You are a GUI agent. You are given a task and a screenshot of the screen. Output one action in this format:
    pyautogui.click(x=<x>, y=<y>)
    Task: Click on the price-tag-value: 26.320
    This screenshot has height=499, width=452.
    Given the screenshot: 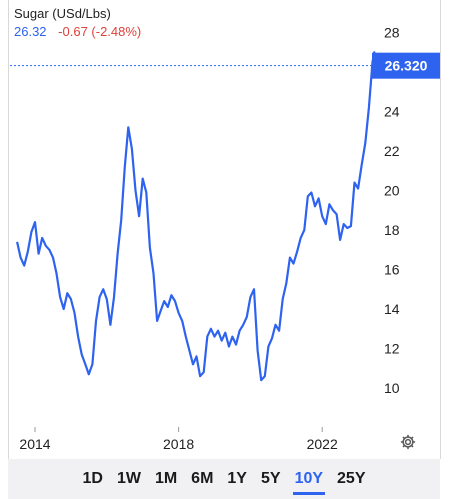 What is the action you would take?
    pyautogui.click(x=406, y=66)
    